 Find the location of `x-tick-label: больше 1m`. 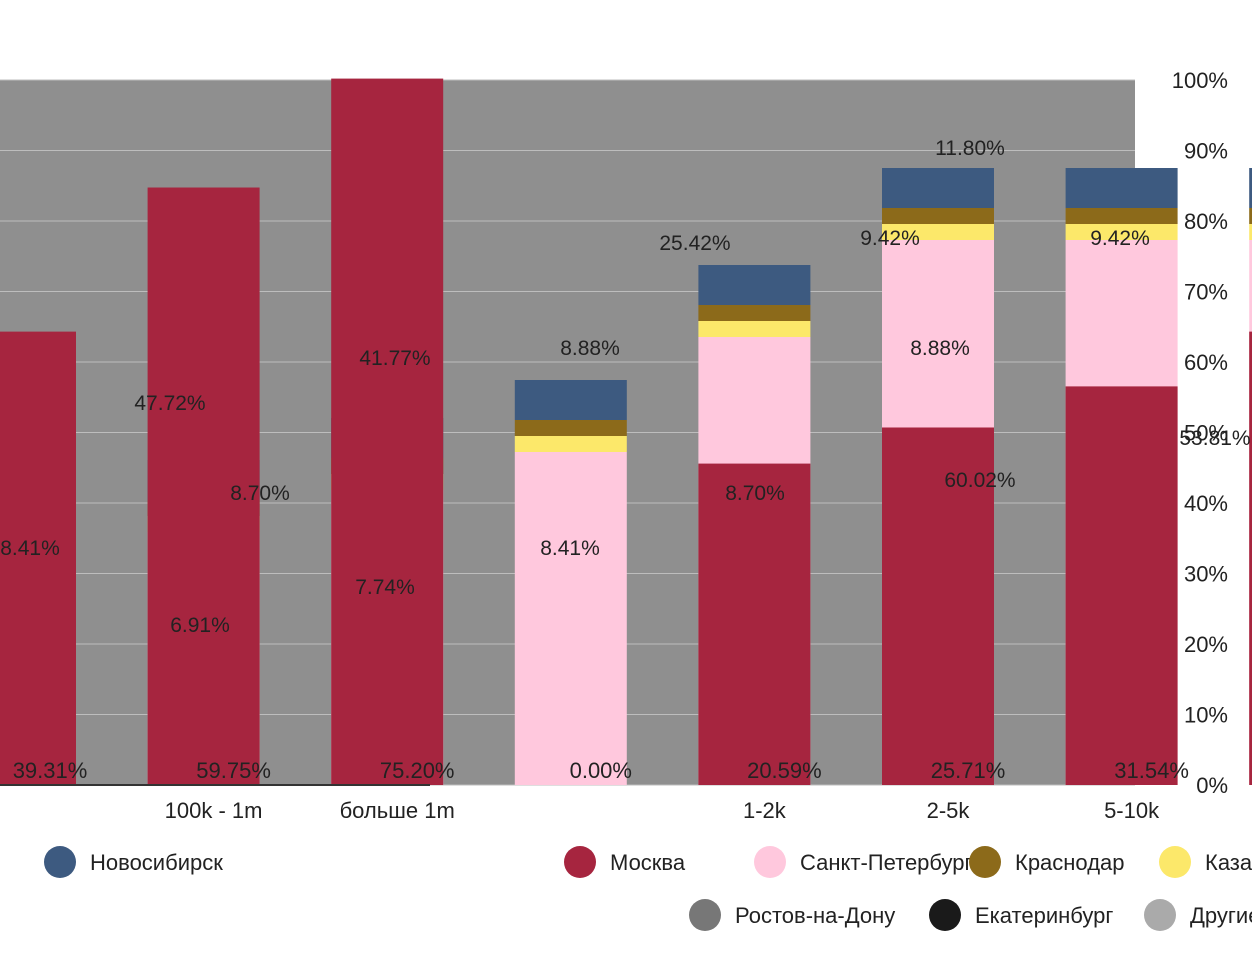

x-tick-label: больше 1m is located at coordinates (397, 810).